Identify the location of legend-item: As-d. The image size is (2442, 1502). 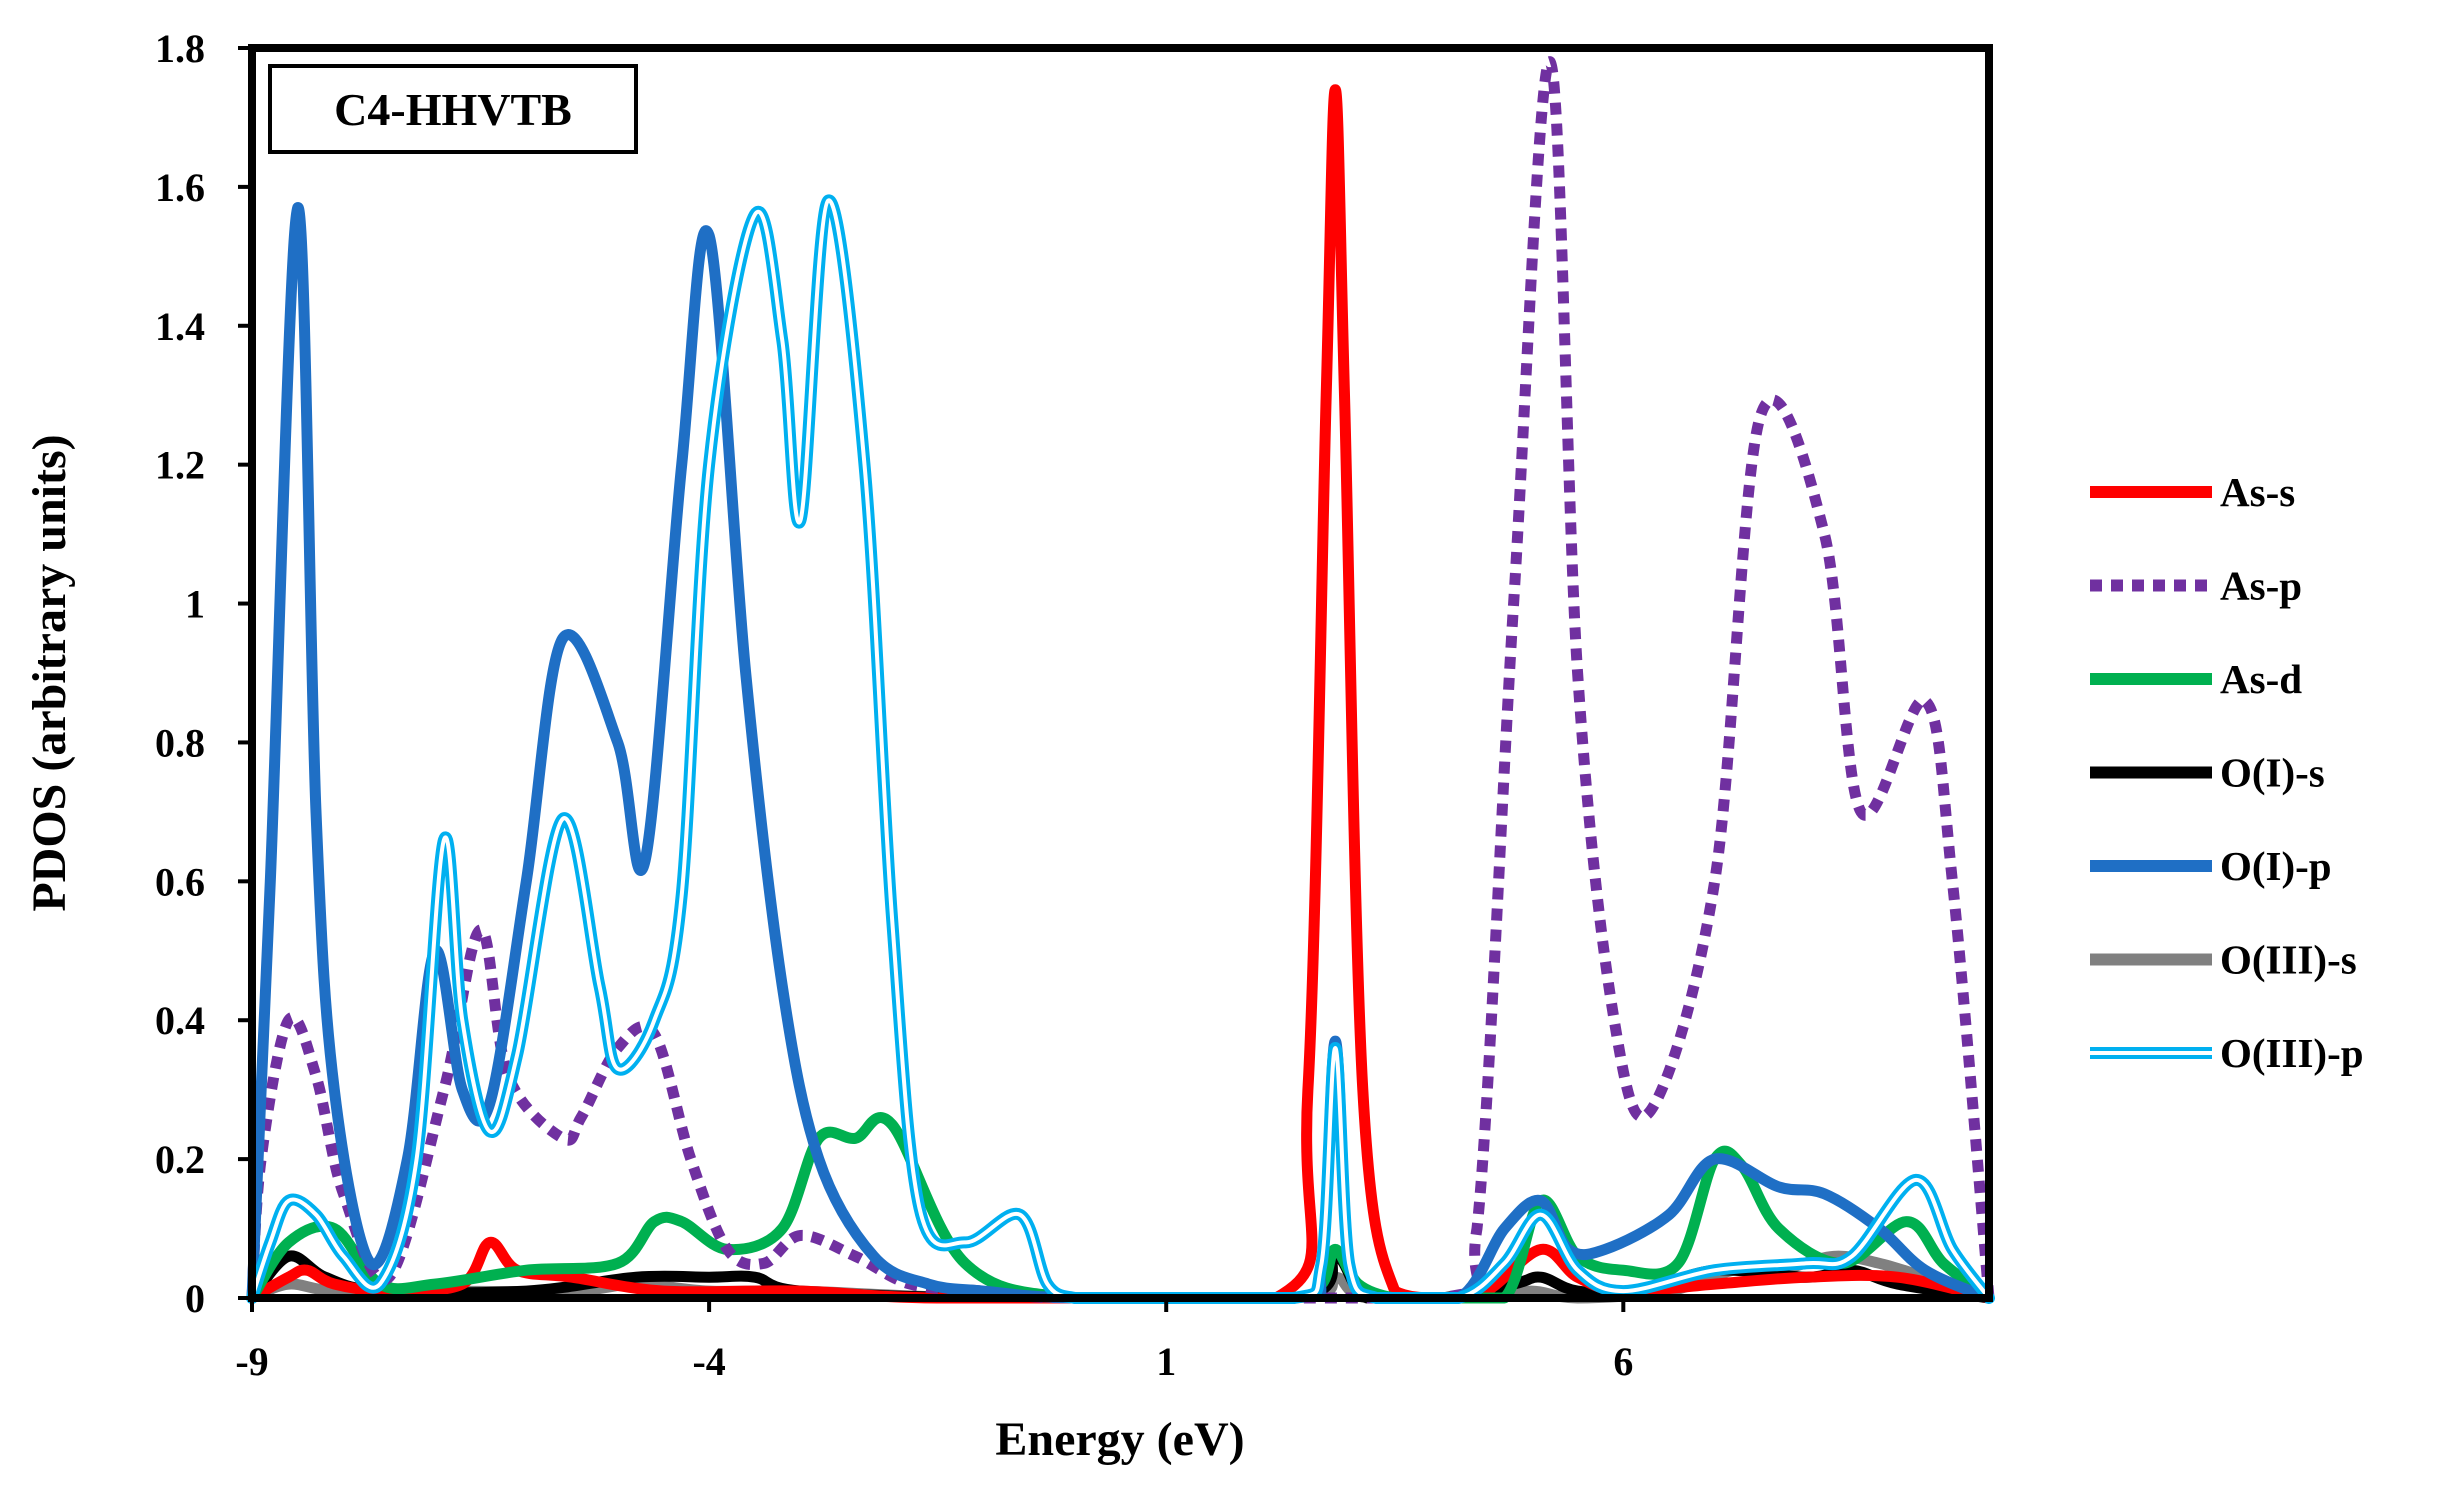
(2196, 679).